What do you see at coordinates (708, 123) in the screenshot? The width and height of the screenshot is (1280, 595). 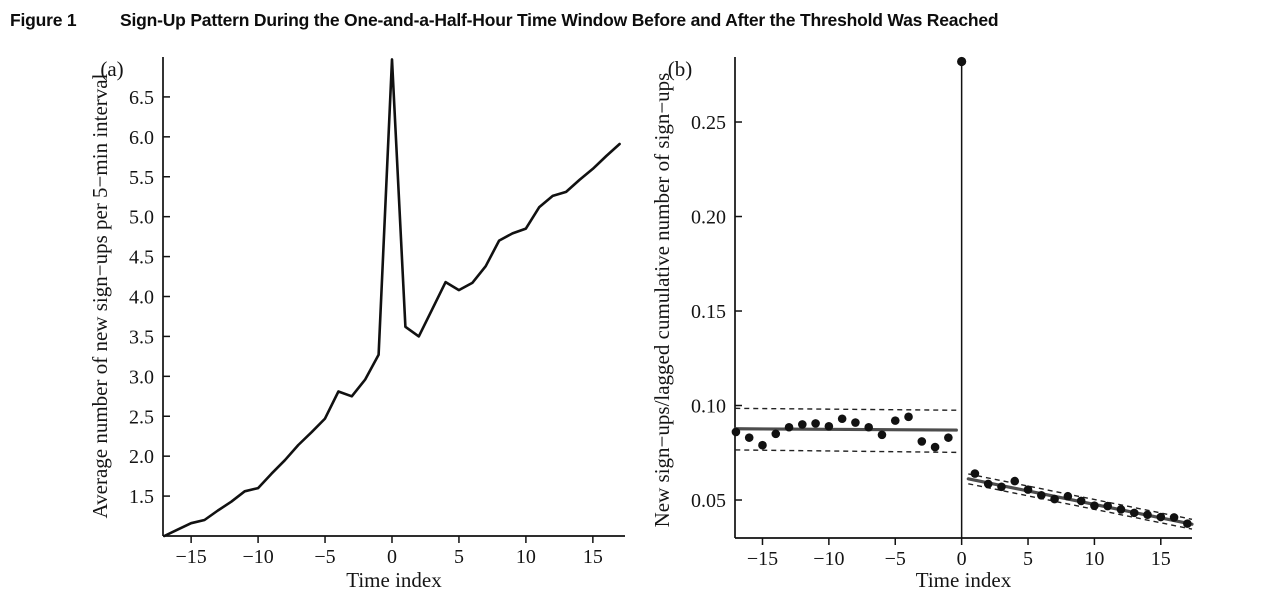 I see `y-tick-label: 0.25` at bounding box center [708, 123].